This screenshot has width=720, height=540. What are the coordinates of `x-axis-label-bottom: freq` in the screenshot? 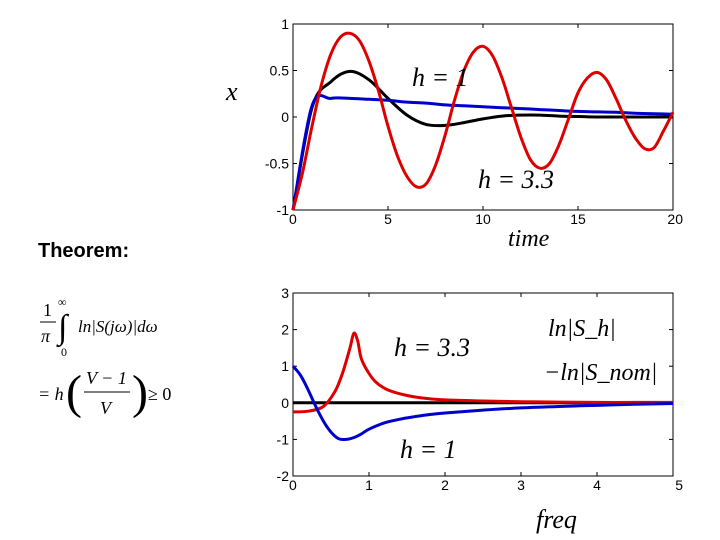 It's located at (556, 519).